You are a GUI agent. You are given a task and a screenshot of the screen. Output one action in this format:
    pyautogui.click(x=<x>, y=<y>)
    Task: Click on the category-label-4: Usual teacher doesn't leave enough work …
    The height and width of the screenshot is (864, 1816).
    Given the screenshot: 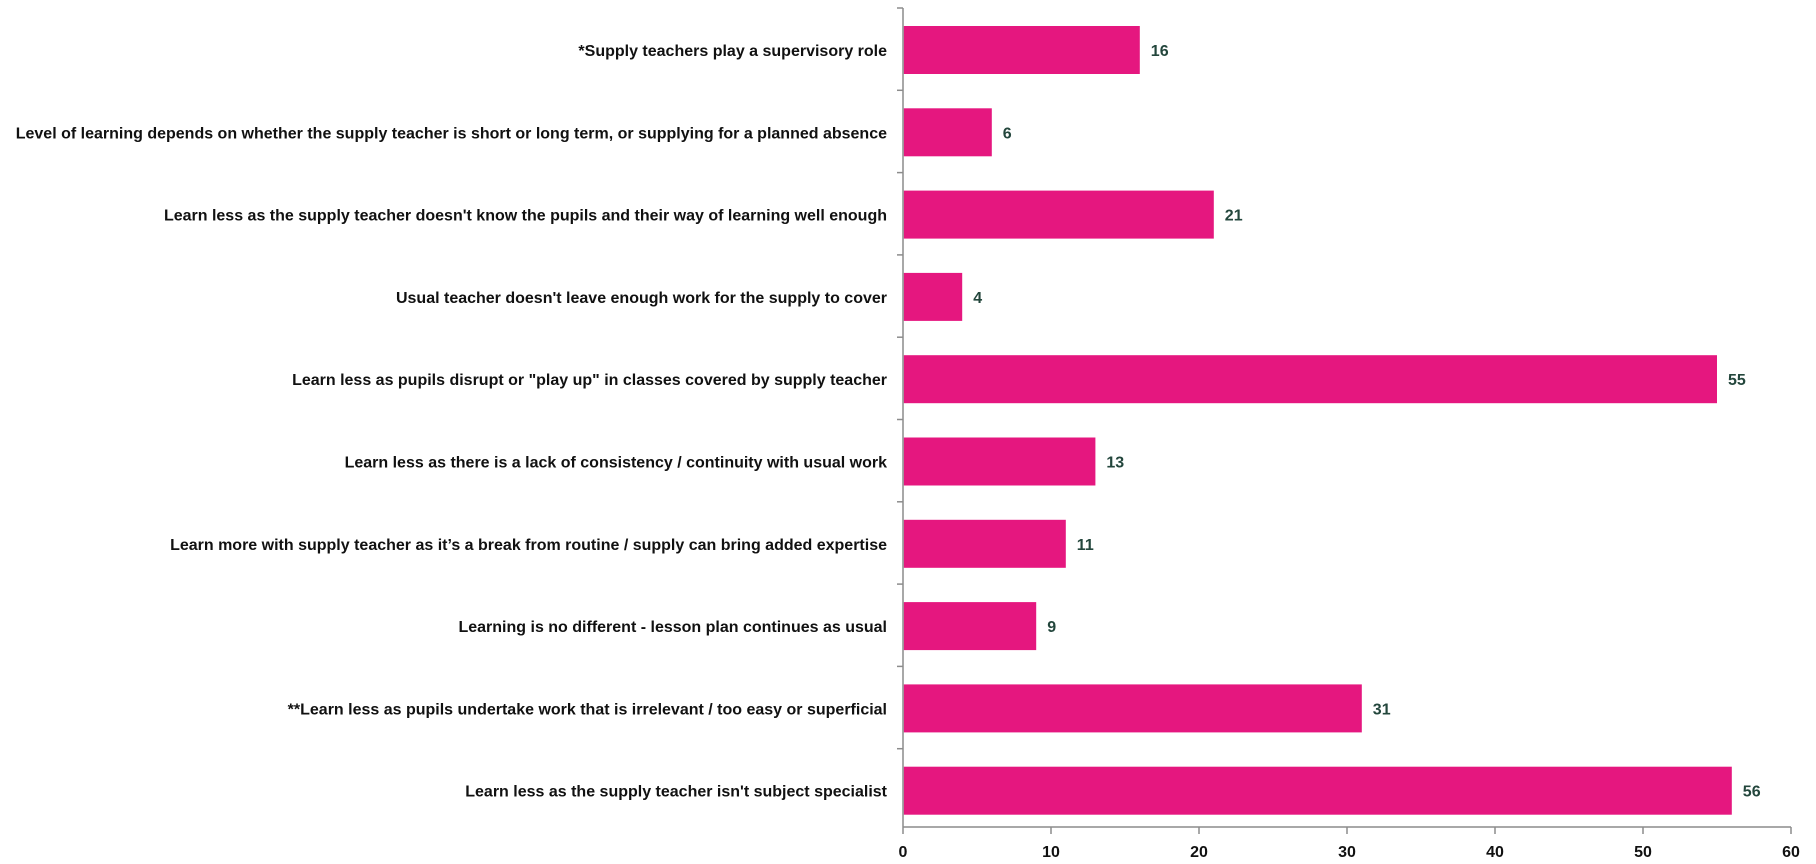 What is the action you would take?
    pyautogui.click(x=641, y=298)
    